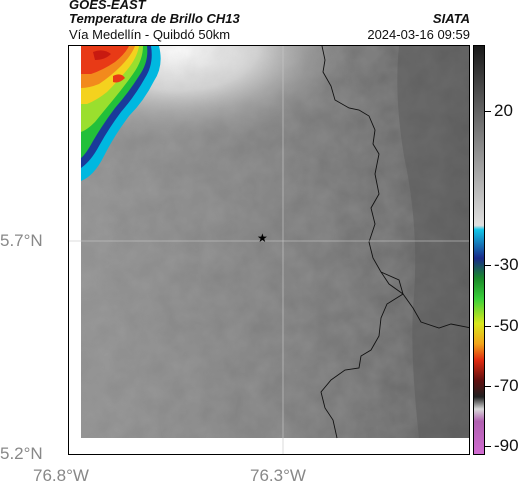  What do you see at coordinates (21, 453) in the screenshot?
I see `lat-label-south: 5.2°N` at bounding box center [21, 453].